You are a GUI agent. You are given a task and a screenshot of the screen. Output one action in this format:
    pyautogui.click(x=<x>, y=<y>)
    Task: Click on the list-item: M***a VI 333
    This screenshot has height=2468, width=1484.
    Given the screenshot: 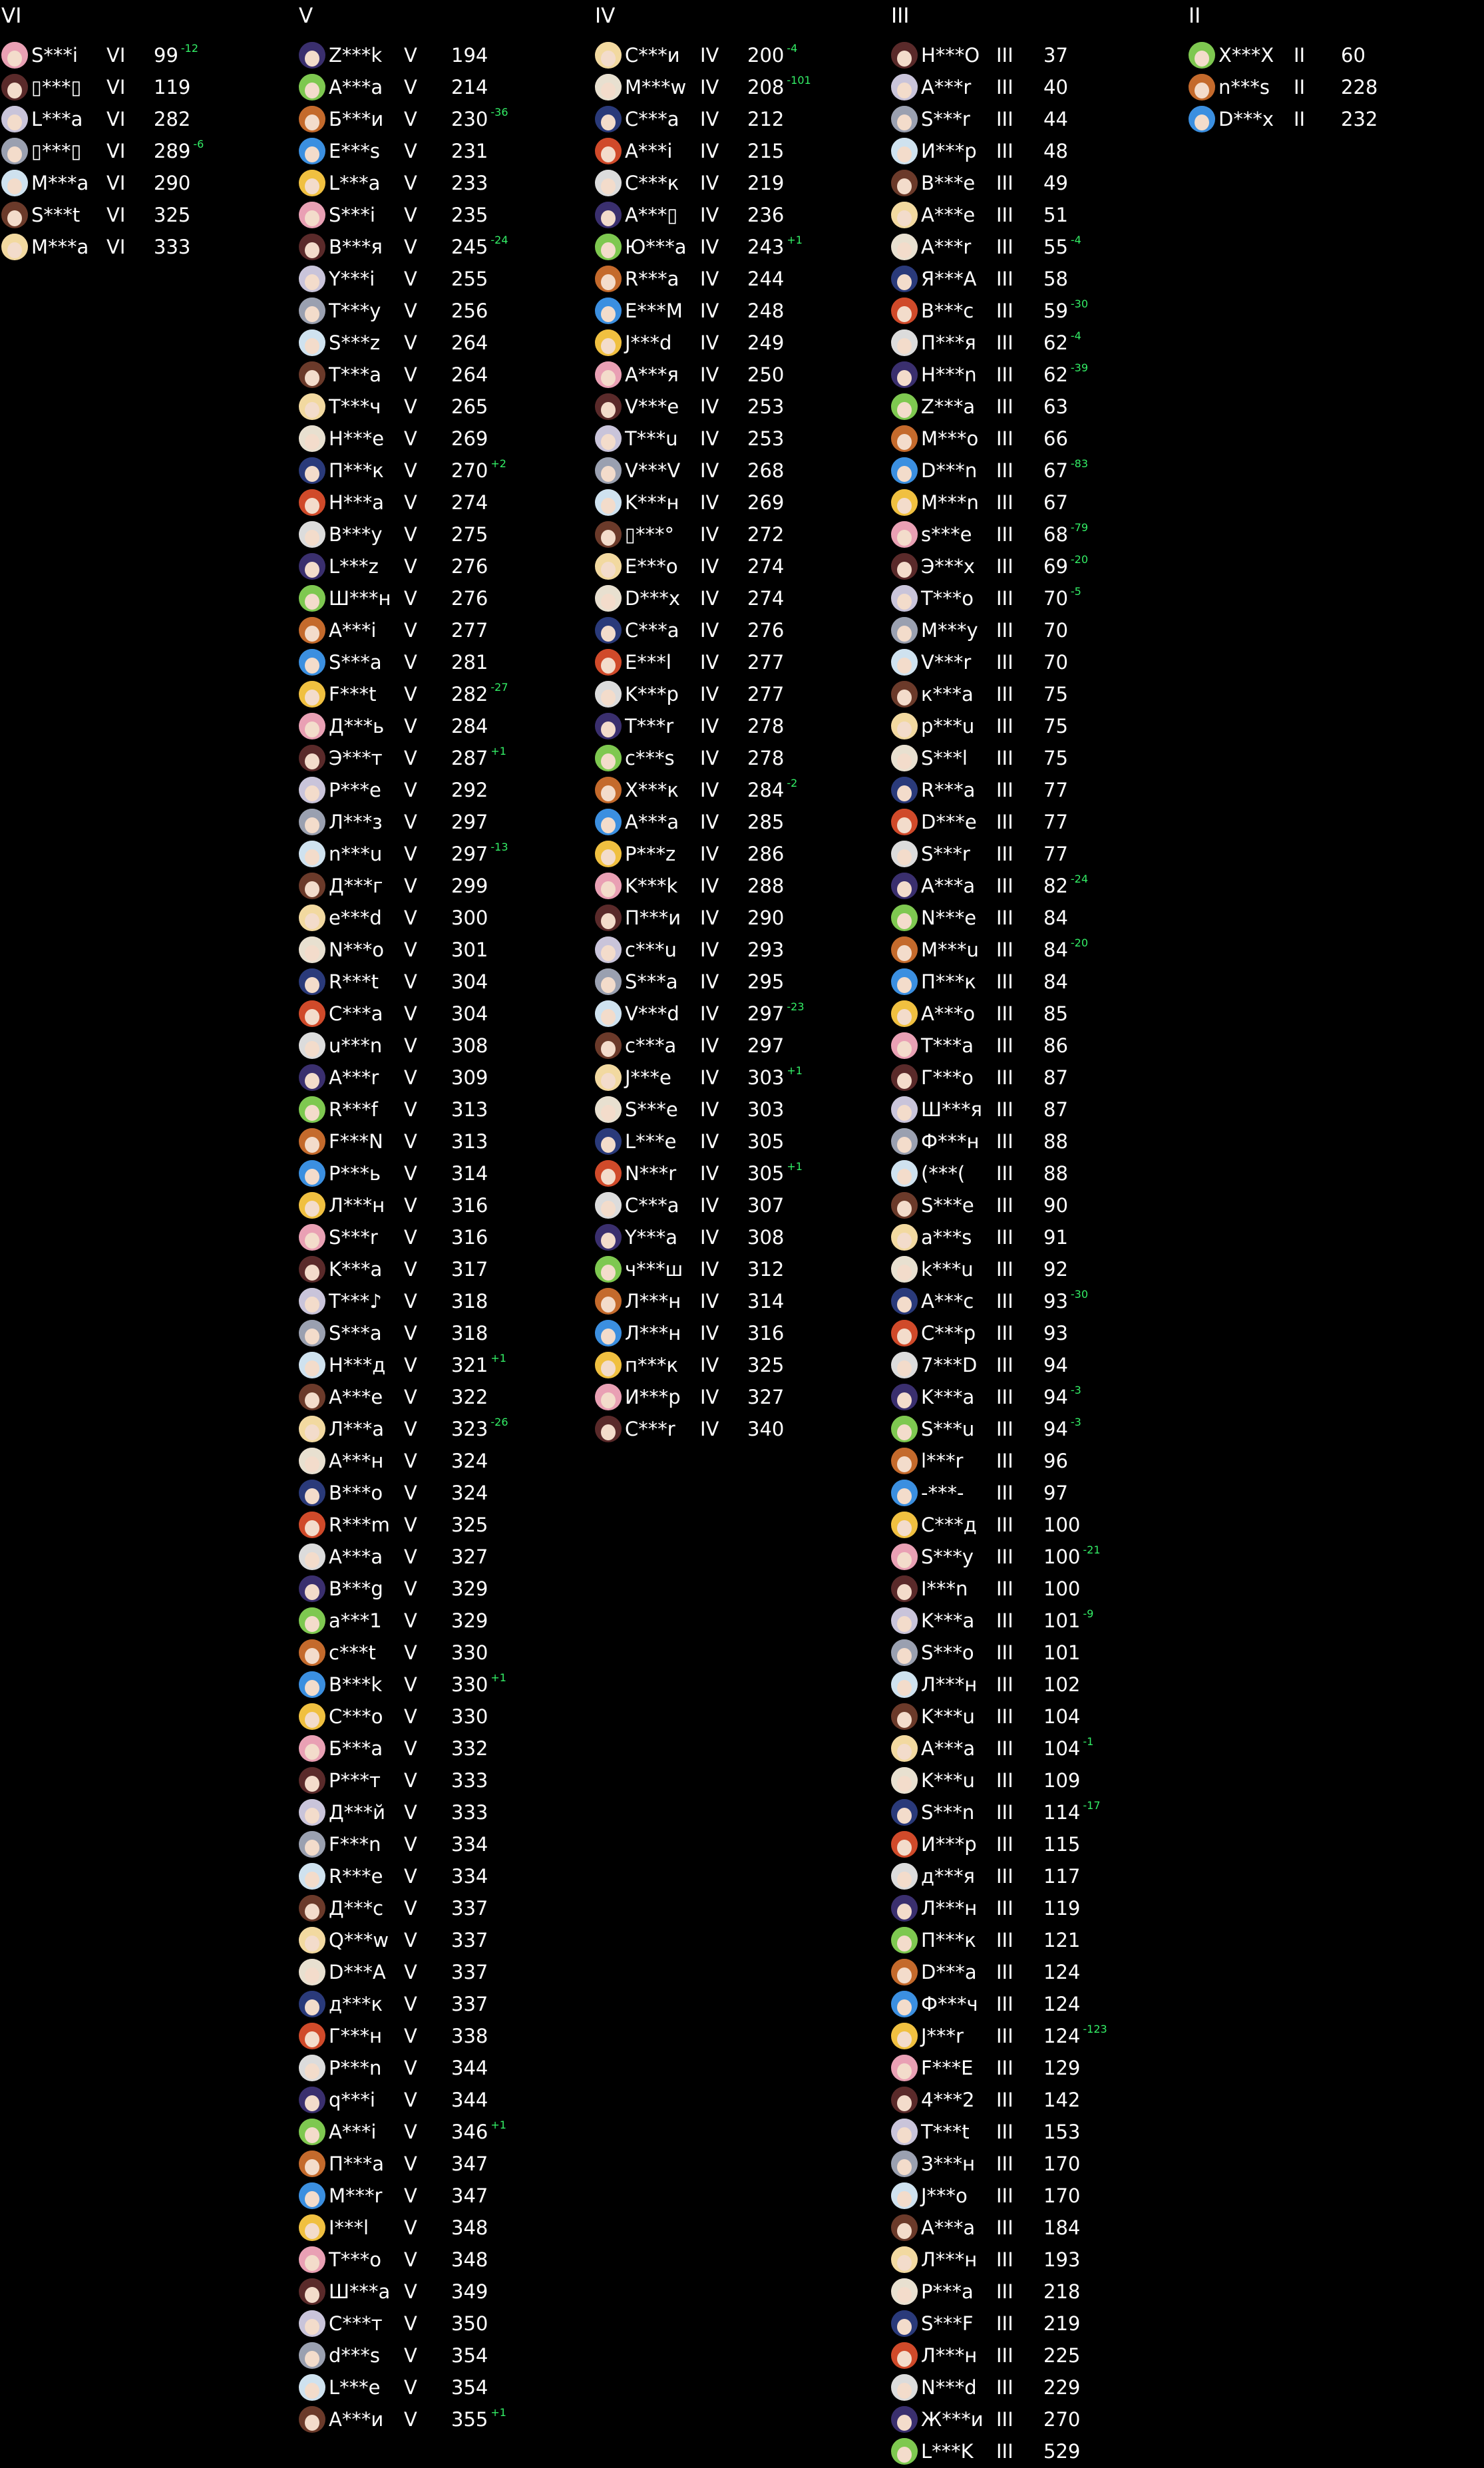 What is the action you would take?
    pyautogui.click(x=146, y=247)
    